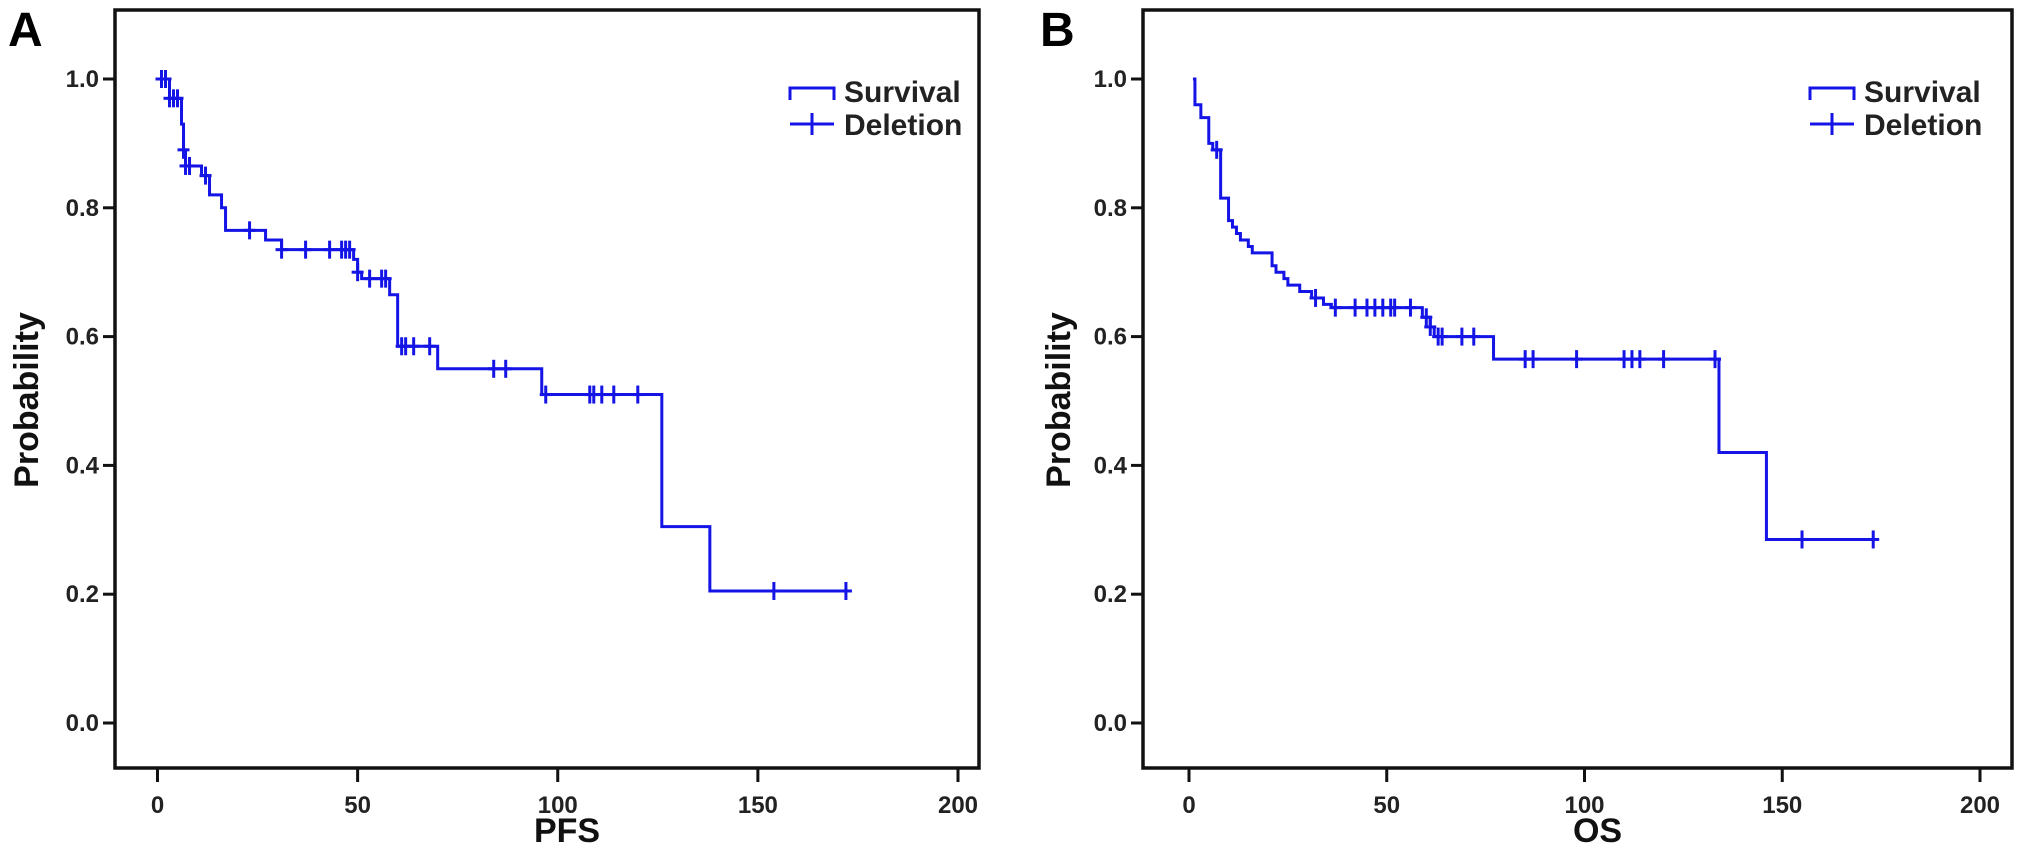 This screenshot has width=2031, height=859. I want to click on x-axis-title: PFS, so click(567, 831).